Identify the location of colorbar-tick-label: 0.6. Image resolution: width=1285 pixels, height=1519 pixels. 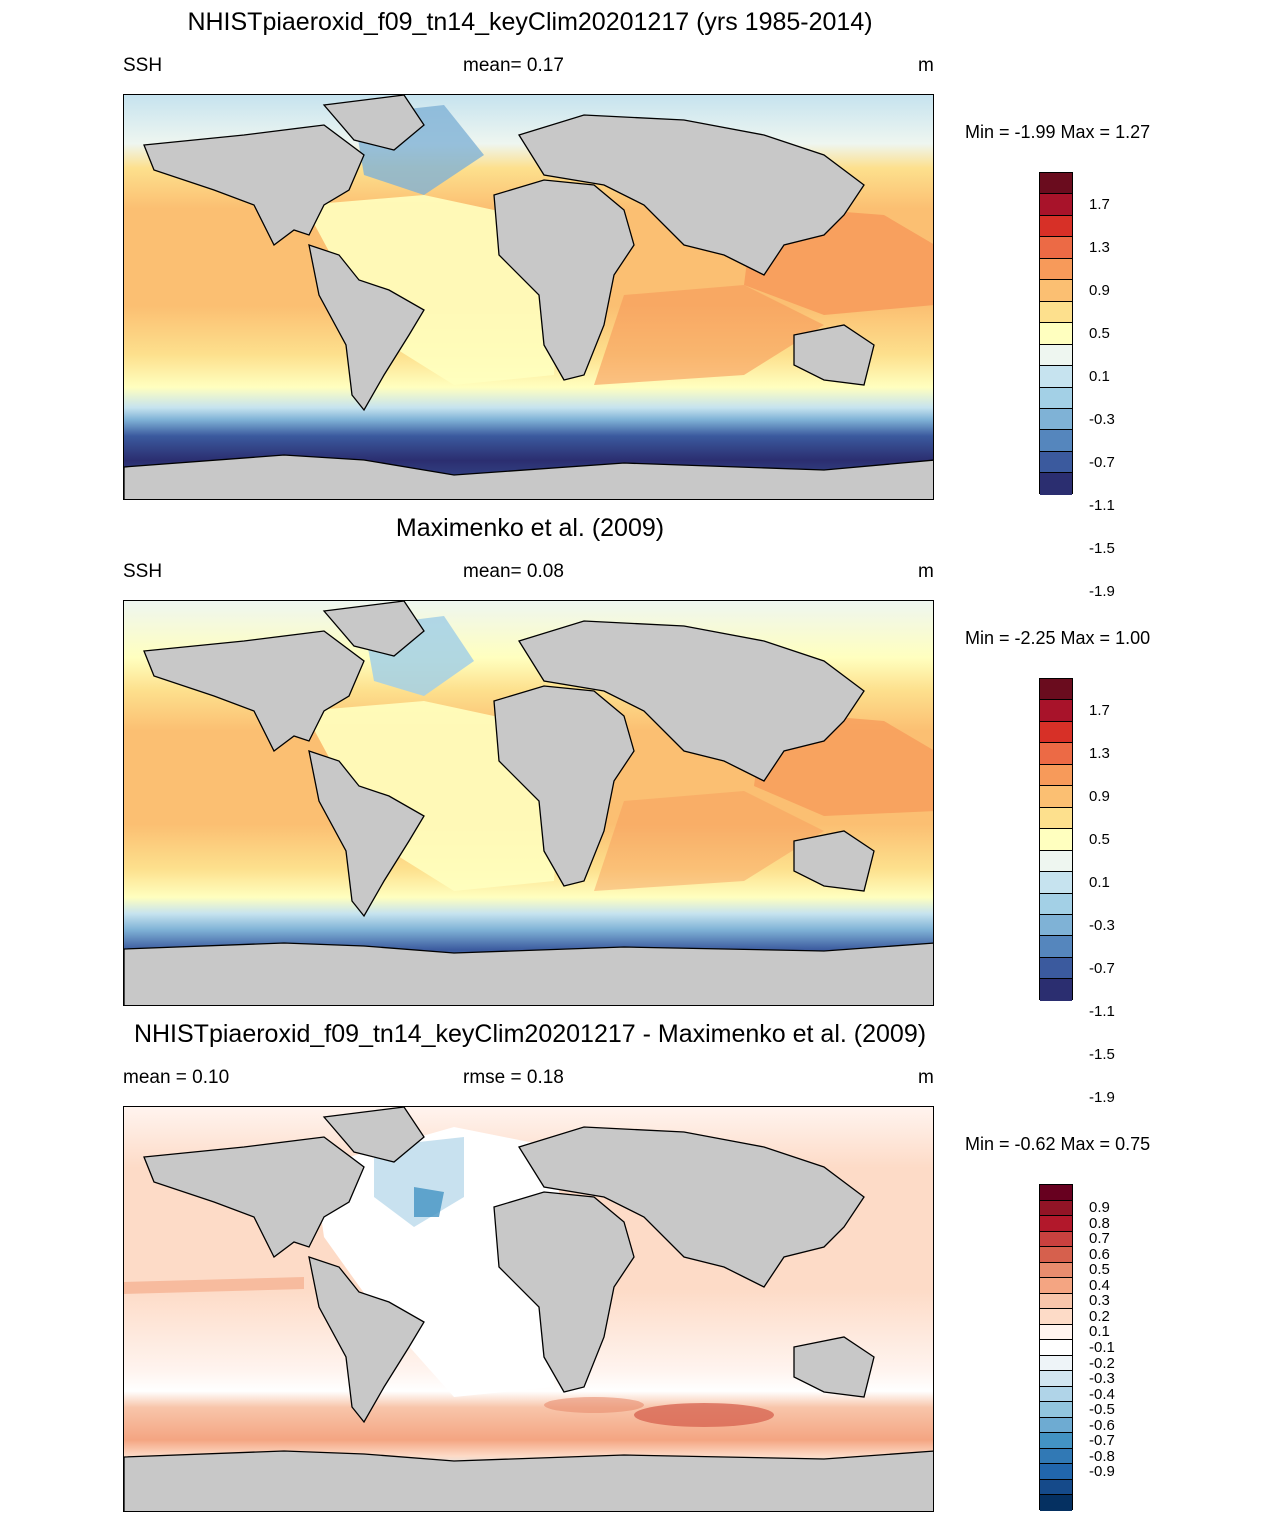
(1099, 1254).